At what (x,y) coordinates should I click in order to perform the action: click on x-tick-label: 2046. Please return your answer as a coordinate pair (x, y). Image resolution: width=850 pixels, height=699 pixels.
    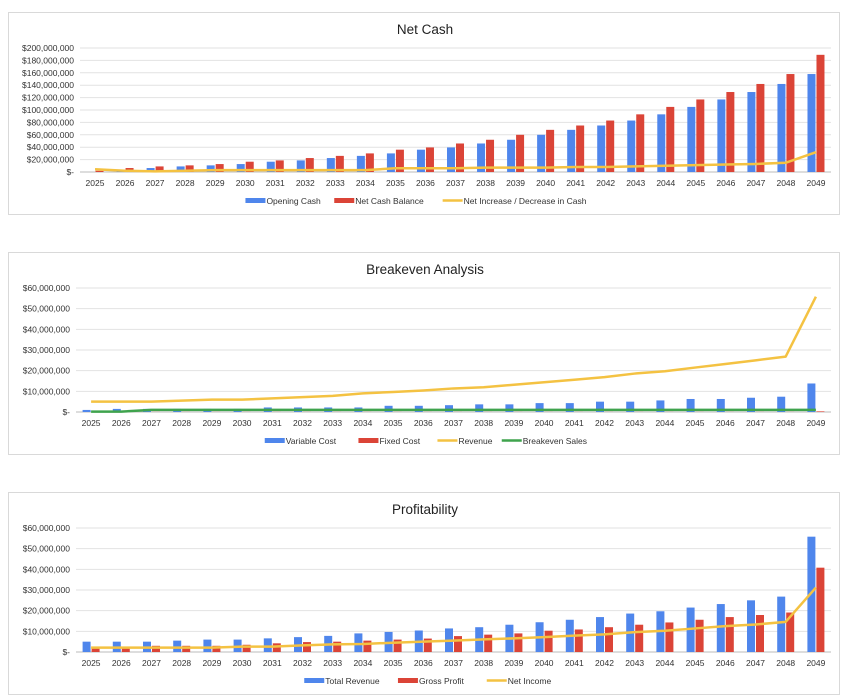
    Looking at the image, I should click on (725, 423).